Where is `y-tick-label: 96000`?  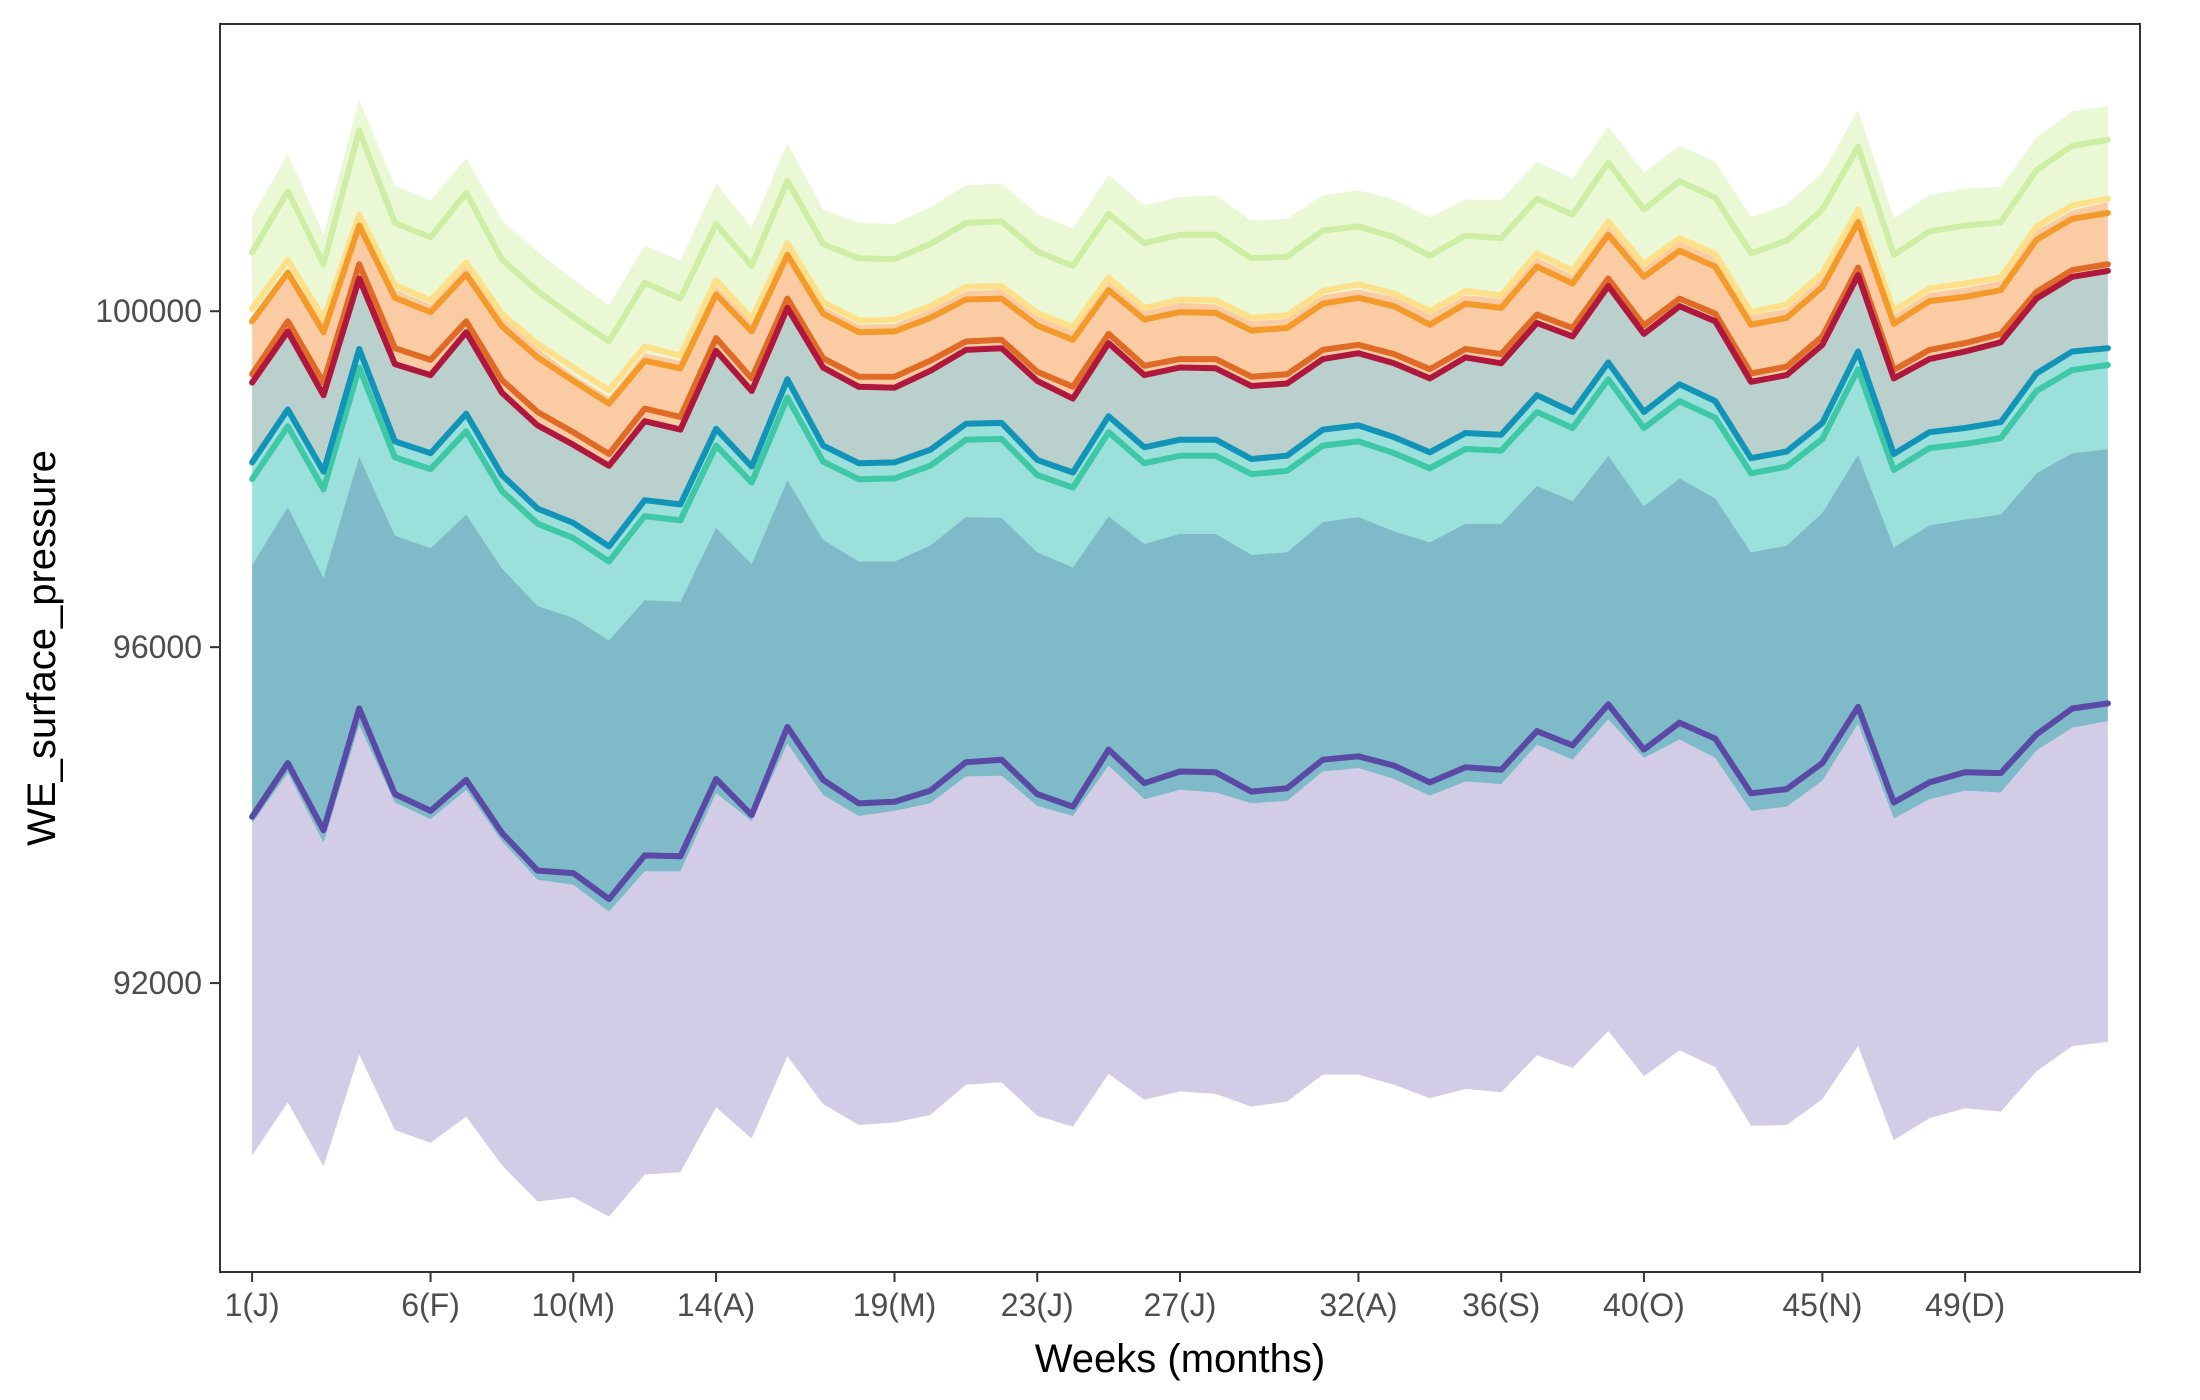 y-tick-label: 96000 is located at coordinates (157, 647).